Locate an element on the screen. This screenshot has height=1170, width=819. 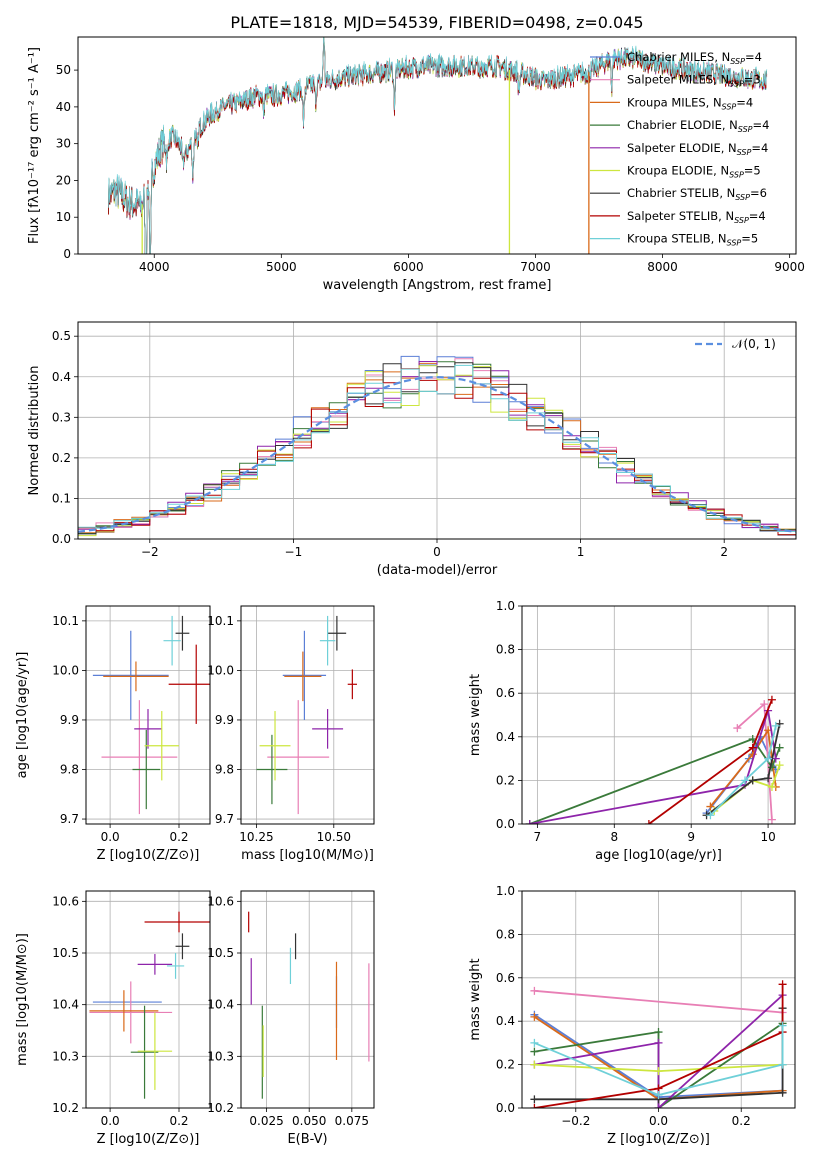
y-tick-label: 10.2 is located at coordinates (65, 1108).